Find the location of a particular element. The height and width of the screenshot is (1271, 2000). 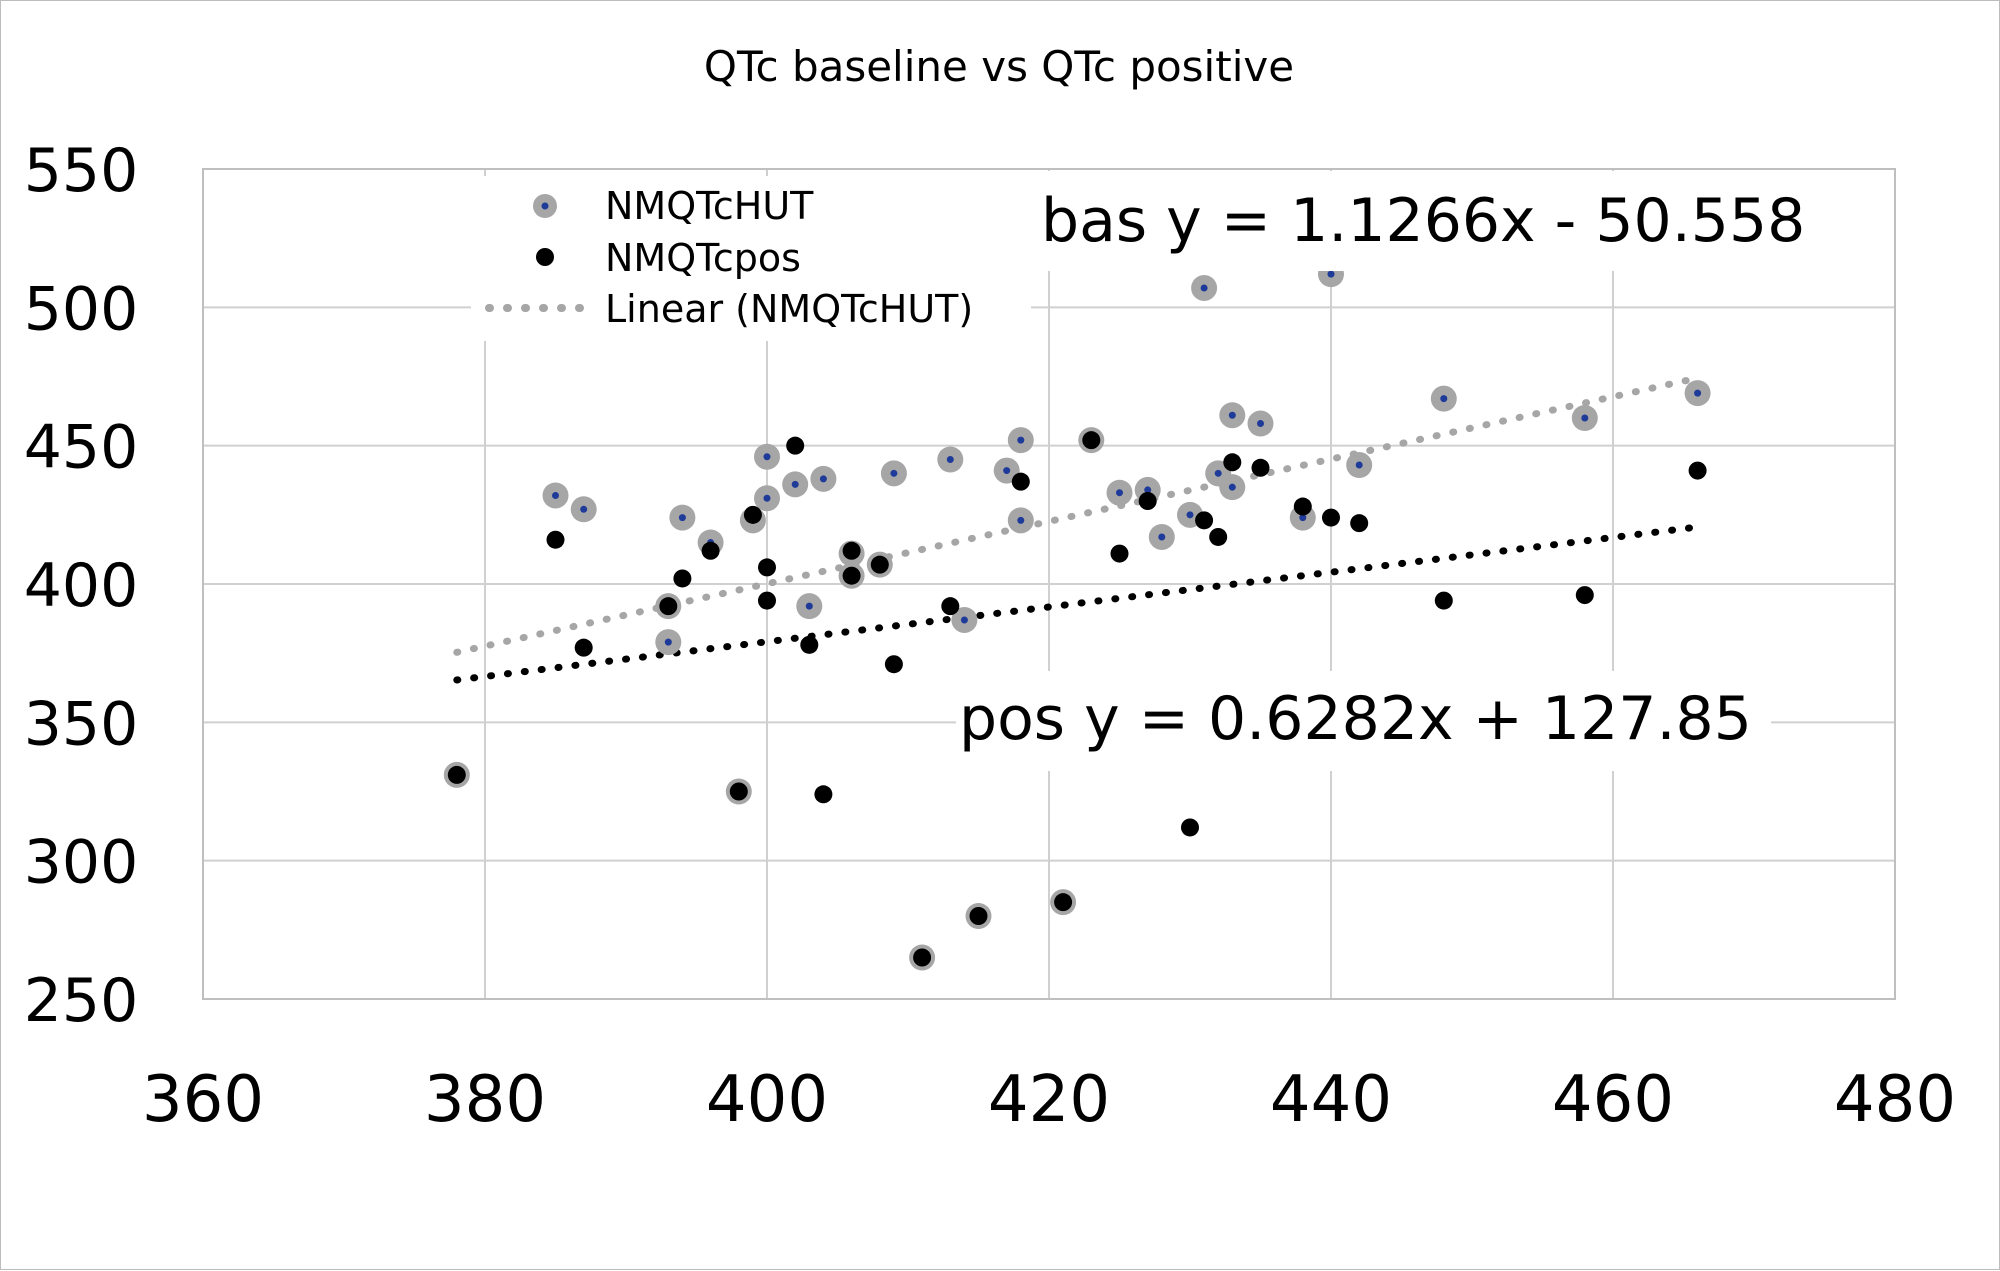

y-tick-label: 550 is located at coordinates (81, 171).